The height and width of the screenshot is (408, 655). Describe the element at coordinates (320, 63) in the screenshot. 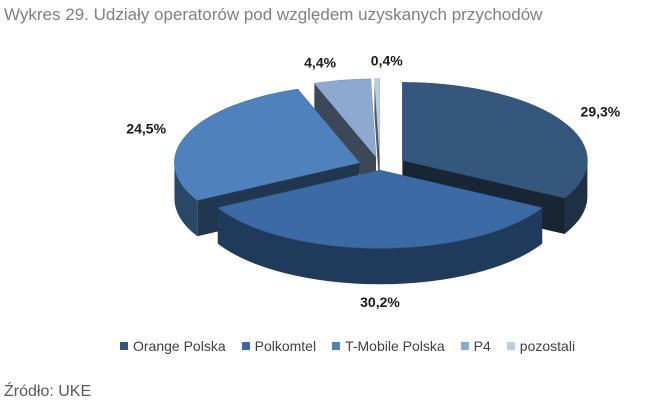

I see `data-label: 4,4%` at that location.